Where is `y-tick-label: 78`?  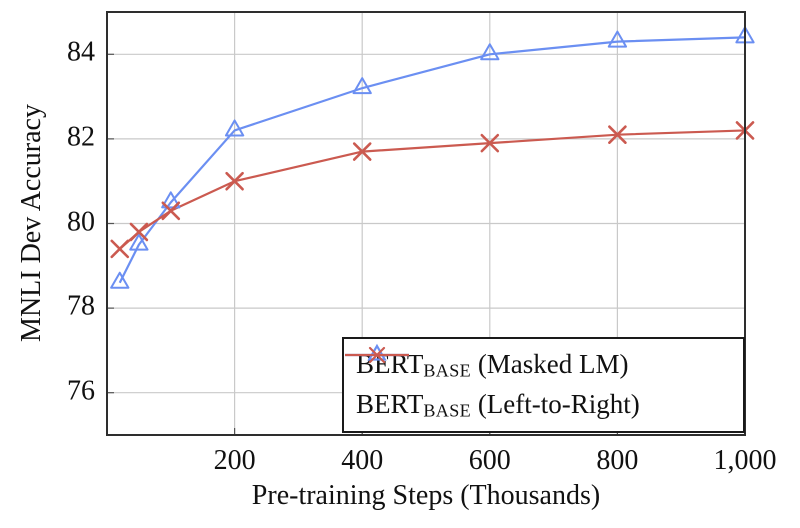
y-tick-label: 78 is located at coordinates (81, 306).